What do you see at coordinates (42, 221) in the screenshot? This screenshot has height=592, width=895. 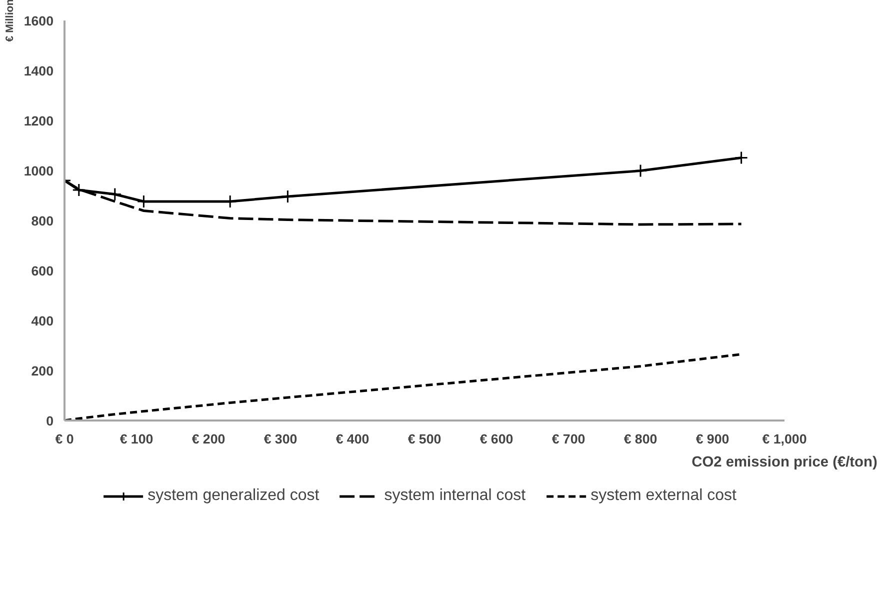 I see `y-tick-label: 800` at bounding box center [42, 221].